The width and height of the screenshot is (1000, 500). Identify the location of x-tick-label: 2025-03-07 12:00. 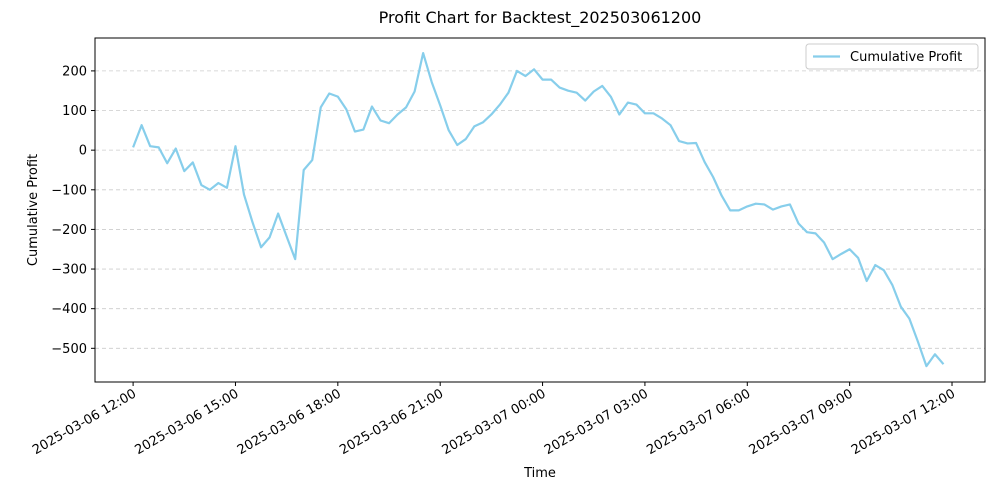
(903, 422).